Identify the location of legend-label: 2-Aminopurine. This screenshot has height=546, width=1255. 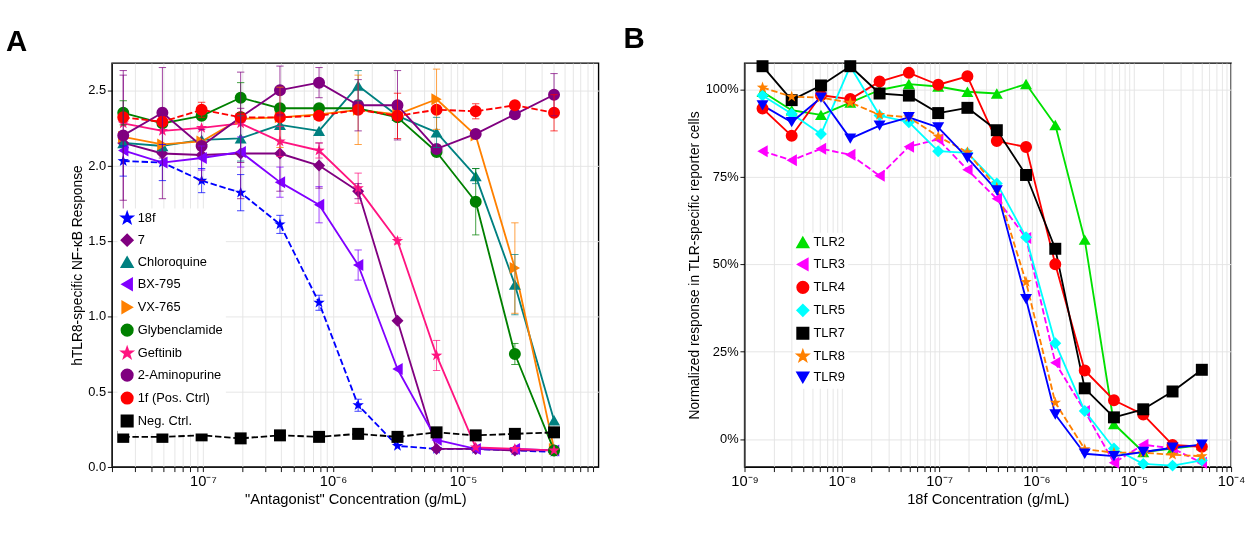
(179, 374).